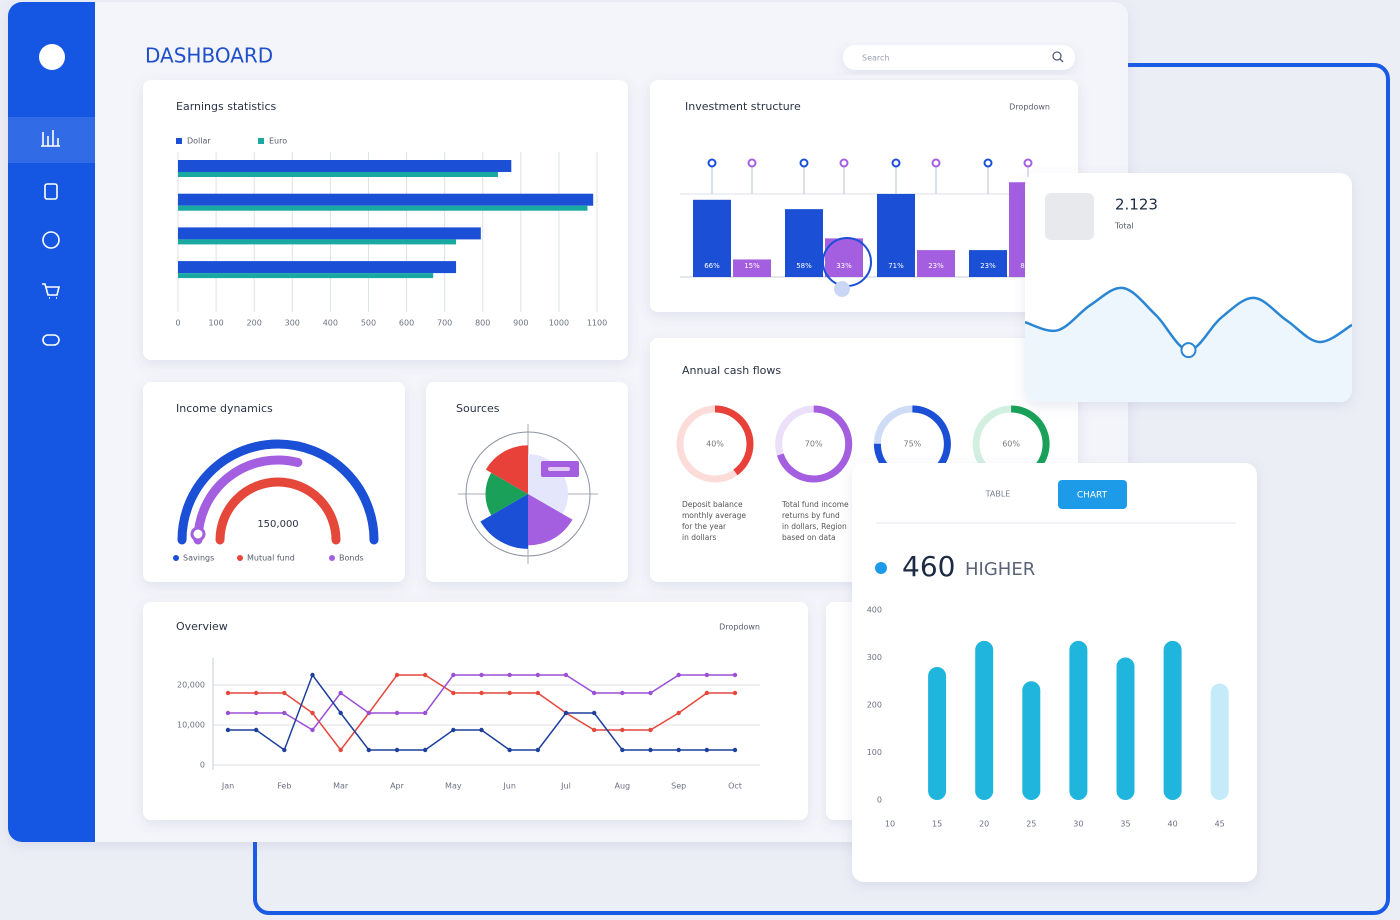 The height and width of the screenshot is (920, 1400). I want to click on y-tick-label: 300, so click(874, 657).